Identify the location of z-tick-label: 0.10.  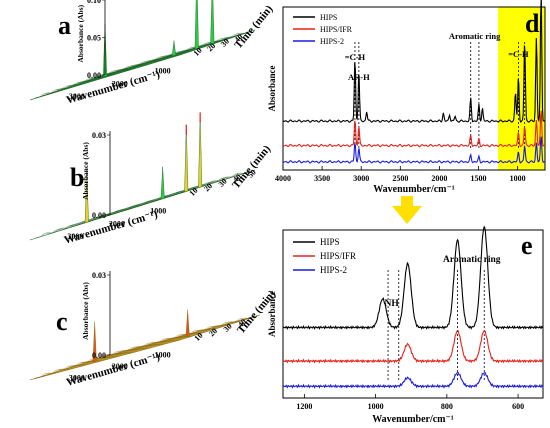
(94, 2).